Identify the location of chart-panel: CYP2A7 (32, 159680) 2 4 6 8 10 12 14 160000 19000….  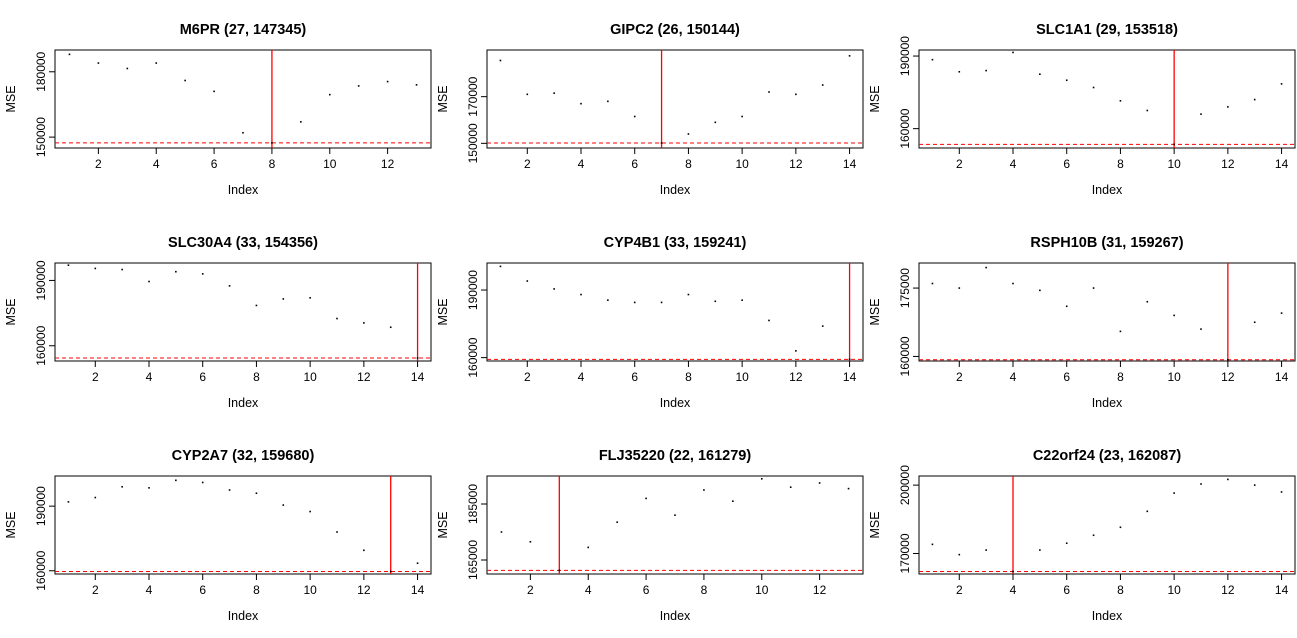
(218, 535).